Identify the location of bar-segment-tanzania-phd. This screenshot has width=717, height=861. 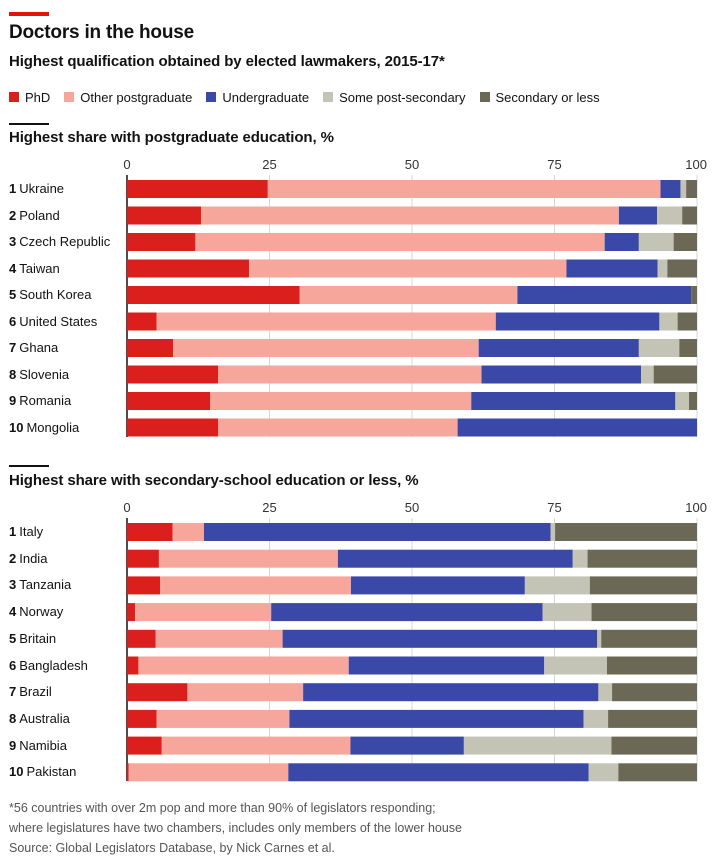
(144, 585).